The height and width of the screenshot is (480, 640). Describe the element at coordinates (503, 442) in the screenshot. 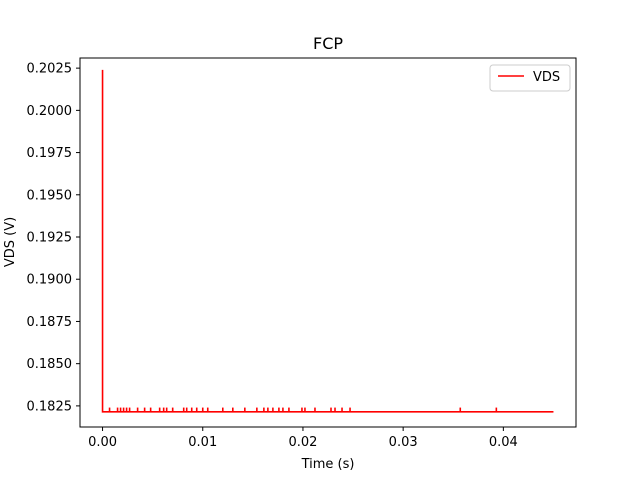

I see `x-tick-label: 0.04` at that location.